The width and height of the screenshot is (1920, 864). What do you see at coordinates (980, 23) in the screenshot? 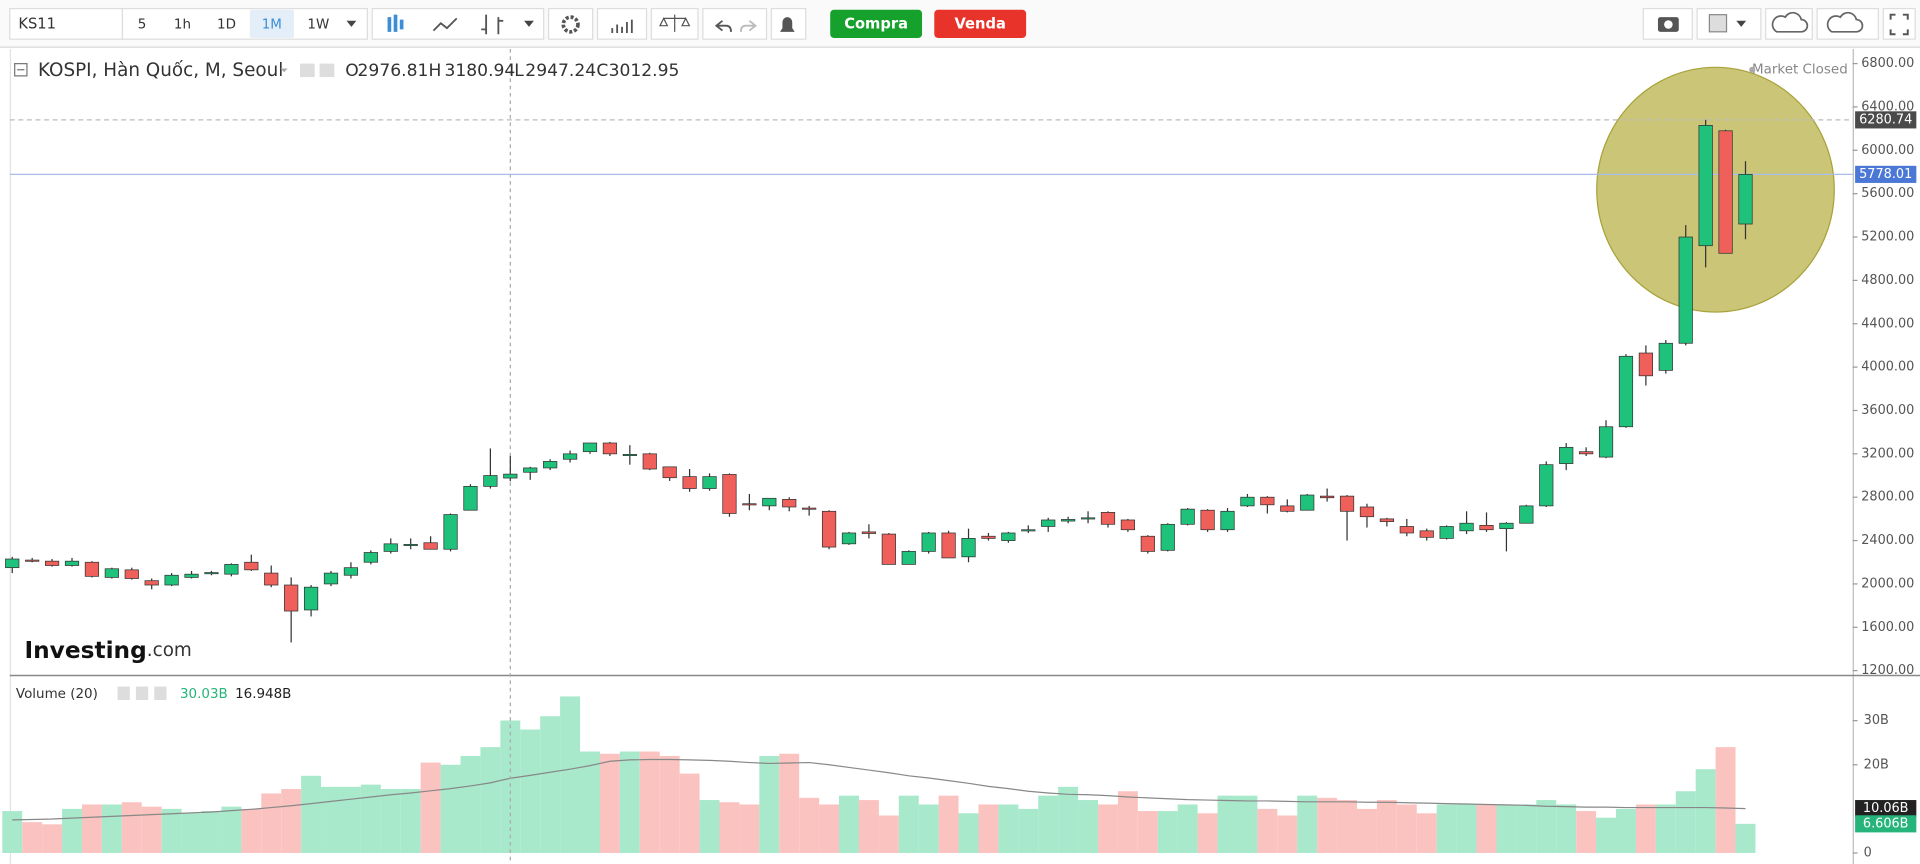
I see `sell-button` at bounding box center [980, 23].